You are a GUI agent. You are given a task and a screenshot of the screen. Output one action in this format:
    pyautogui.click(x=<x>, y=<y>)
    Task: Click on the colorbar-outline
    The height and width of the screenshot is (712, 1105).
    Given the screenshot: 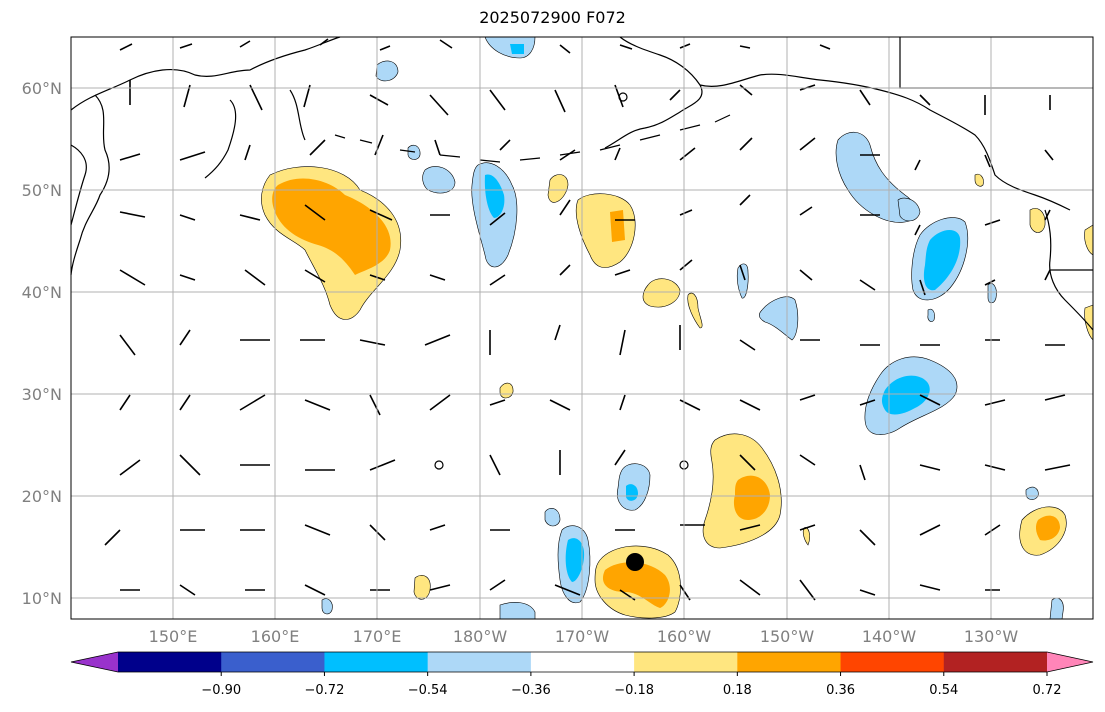 What is the action you would take?
    pyautogui.click(x=582, y=662)
    